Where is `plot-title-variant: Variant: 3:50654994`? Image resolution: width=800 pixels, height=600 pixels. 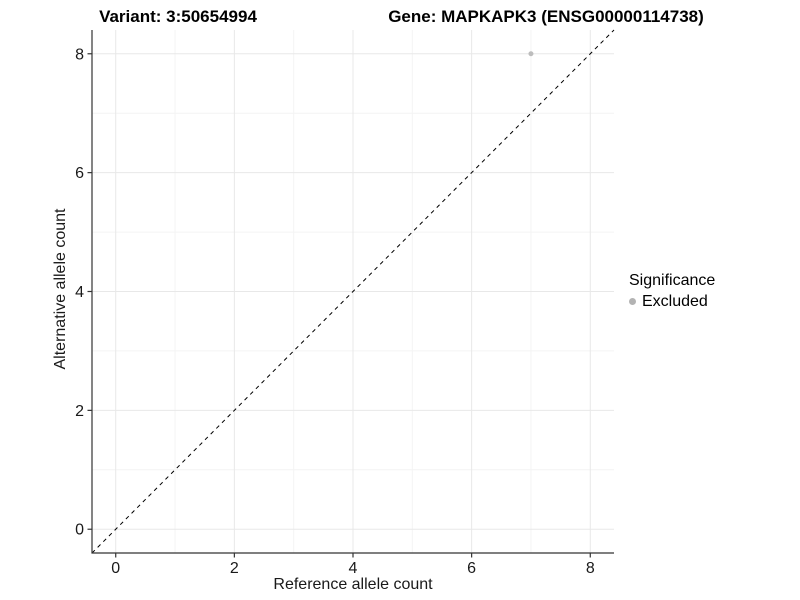
plot-title-variant: Variant: 3:50654994 is located at coordinates (178, 16).